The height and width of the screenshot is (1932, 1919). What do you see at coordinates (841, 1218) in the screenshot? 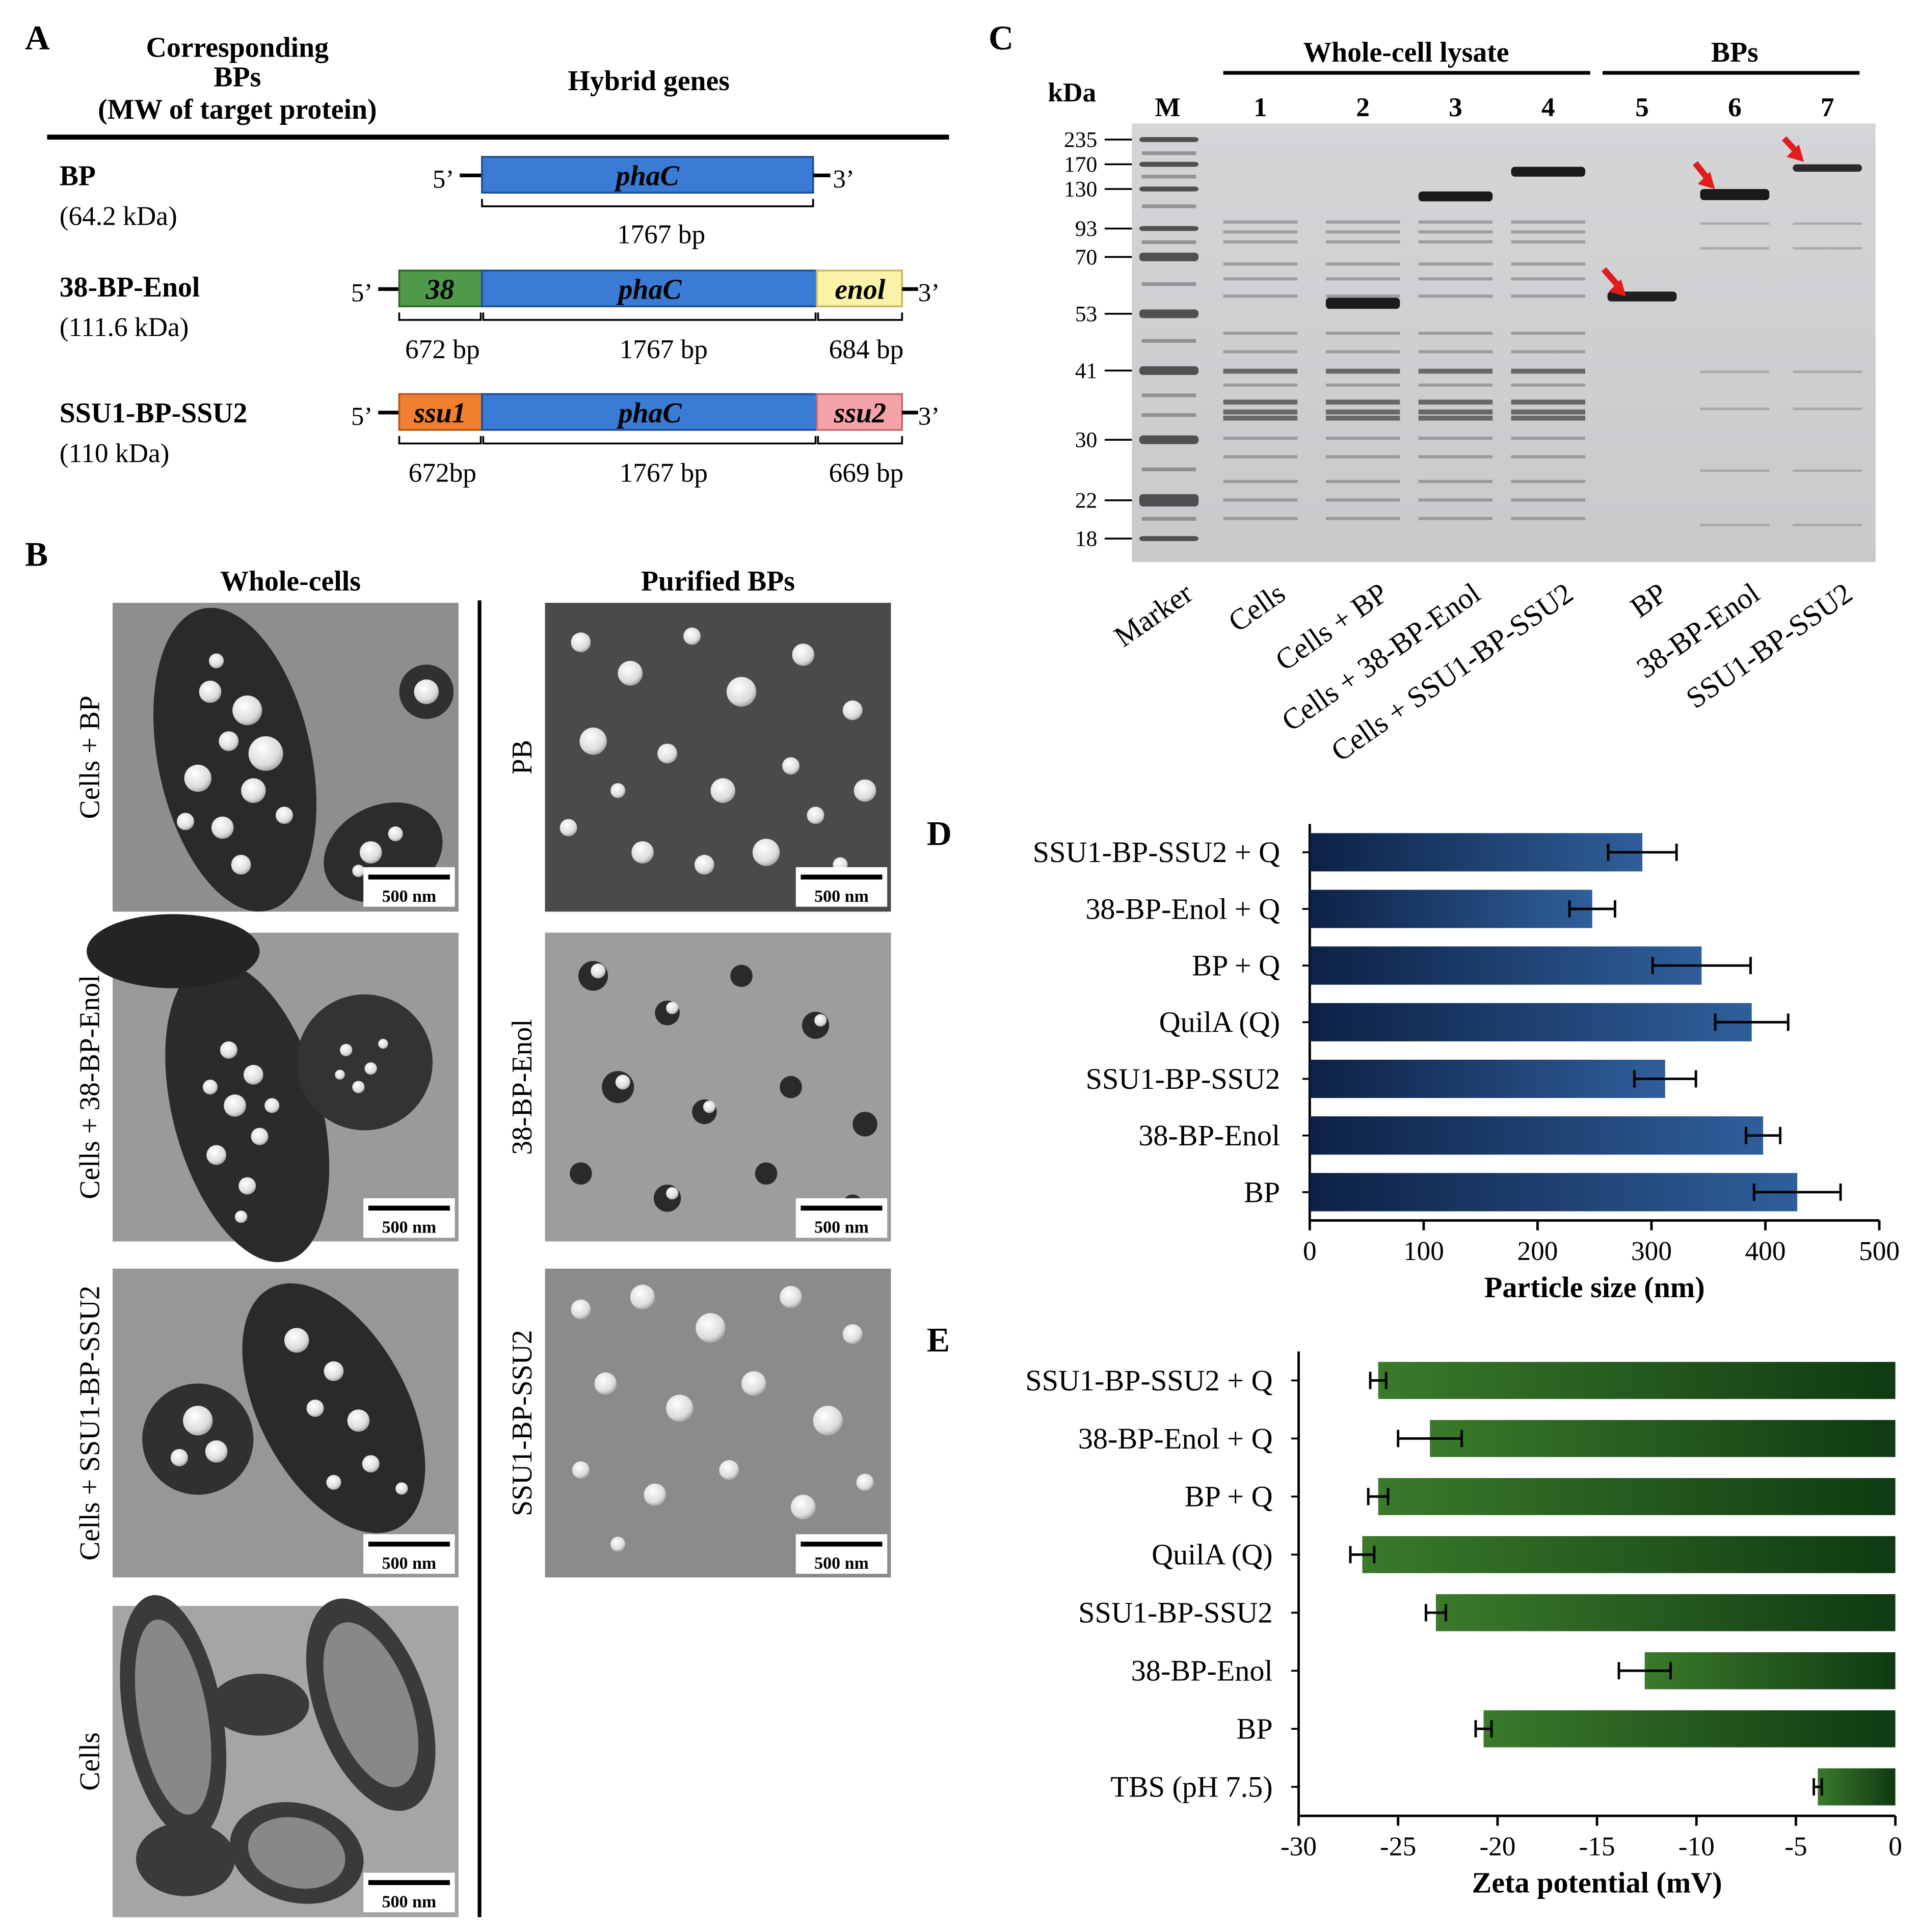
I see `scale-bar-6: 500 nm` at bounding box center [841, 1218].